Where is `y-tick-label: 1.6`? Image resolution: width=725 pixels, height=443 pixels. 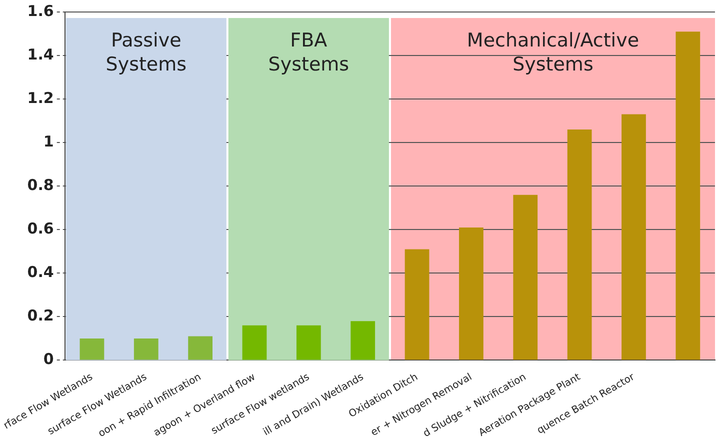 y-tick-label: 1.6 is located at coordinates (40, 11).